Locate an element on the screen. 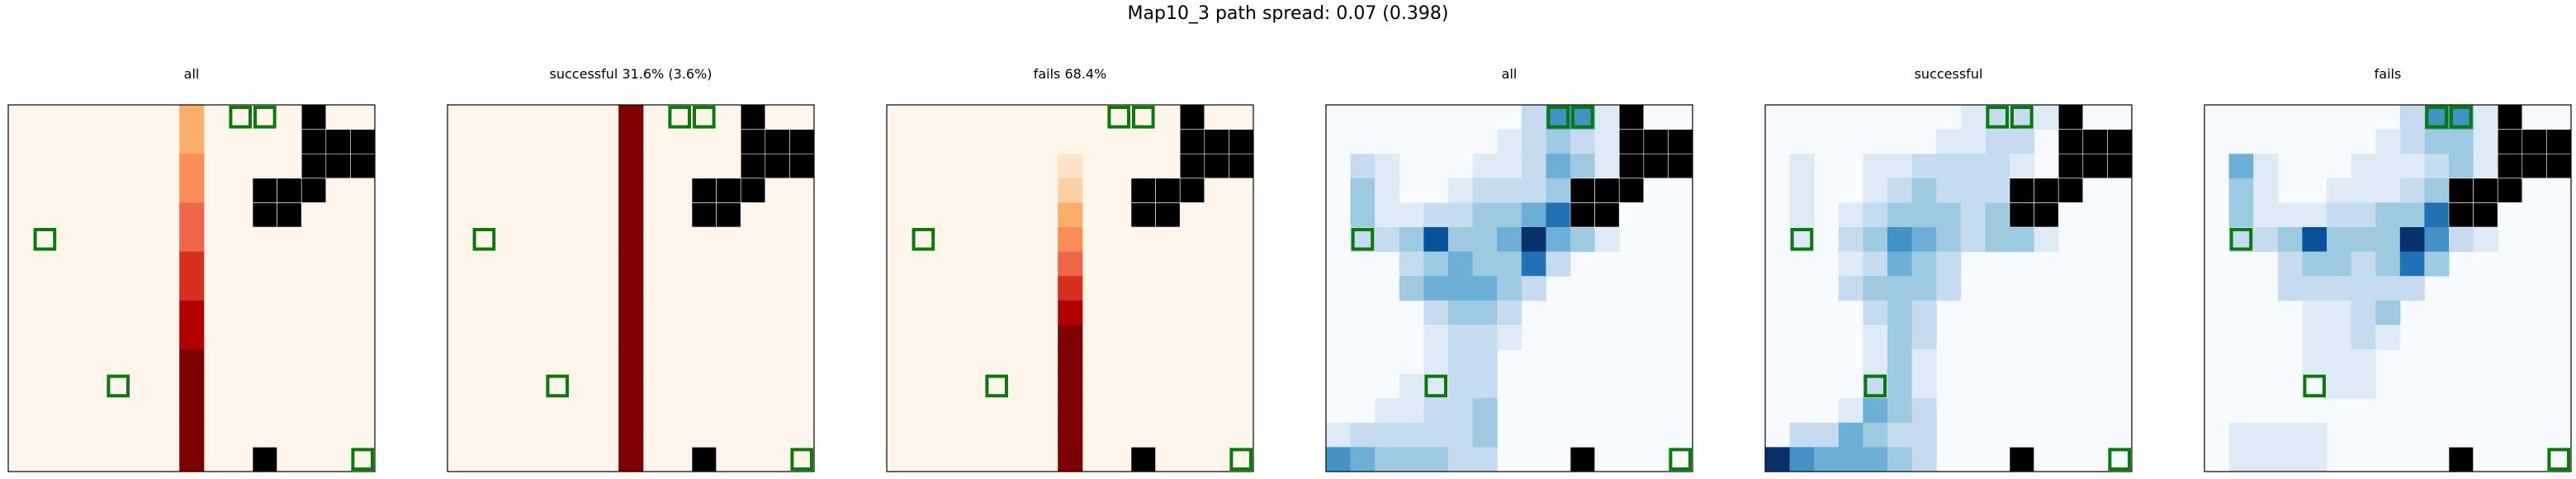 The image size is (2576, 479). panel-title-2: successful 31.6% (3.6%) is located at coordinates (631, 74).